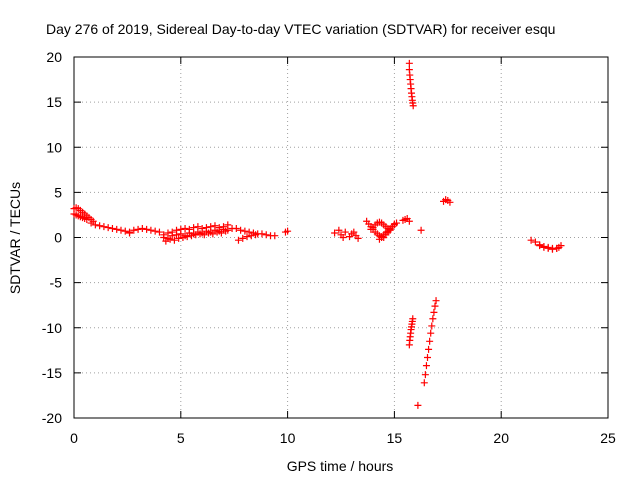 This screenshot has width=640, height=480. Describe the element at coordinates (52, 418) in the screenshot. I see `y-tick-label: -20` at that location.